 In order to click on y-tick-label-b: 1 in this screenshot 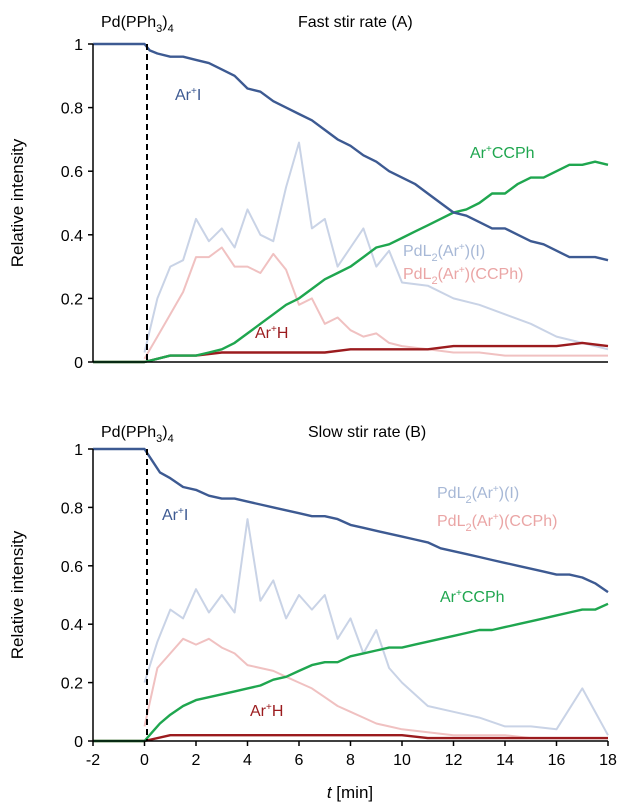, I will do `click(78, 450)`.